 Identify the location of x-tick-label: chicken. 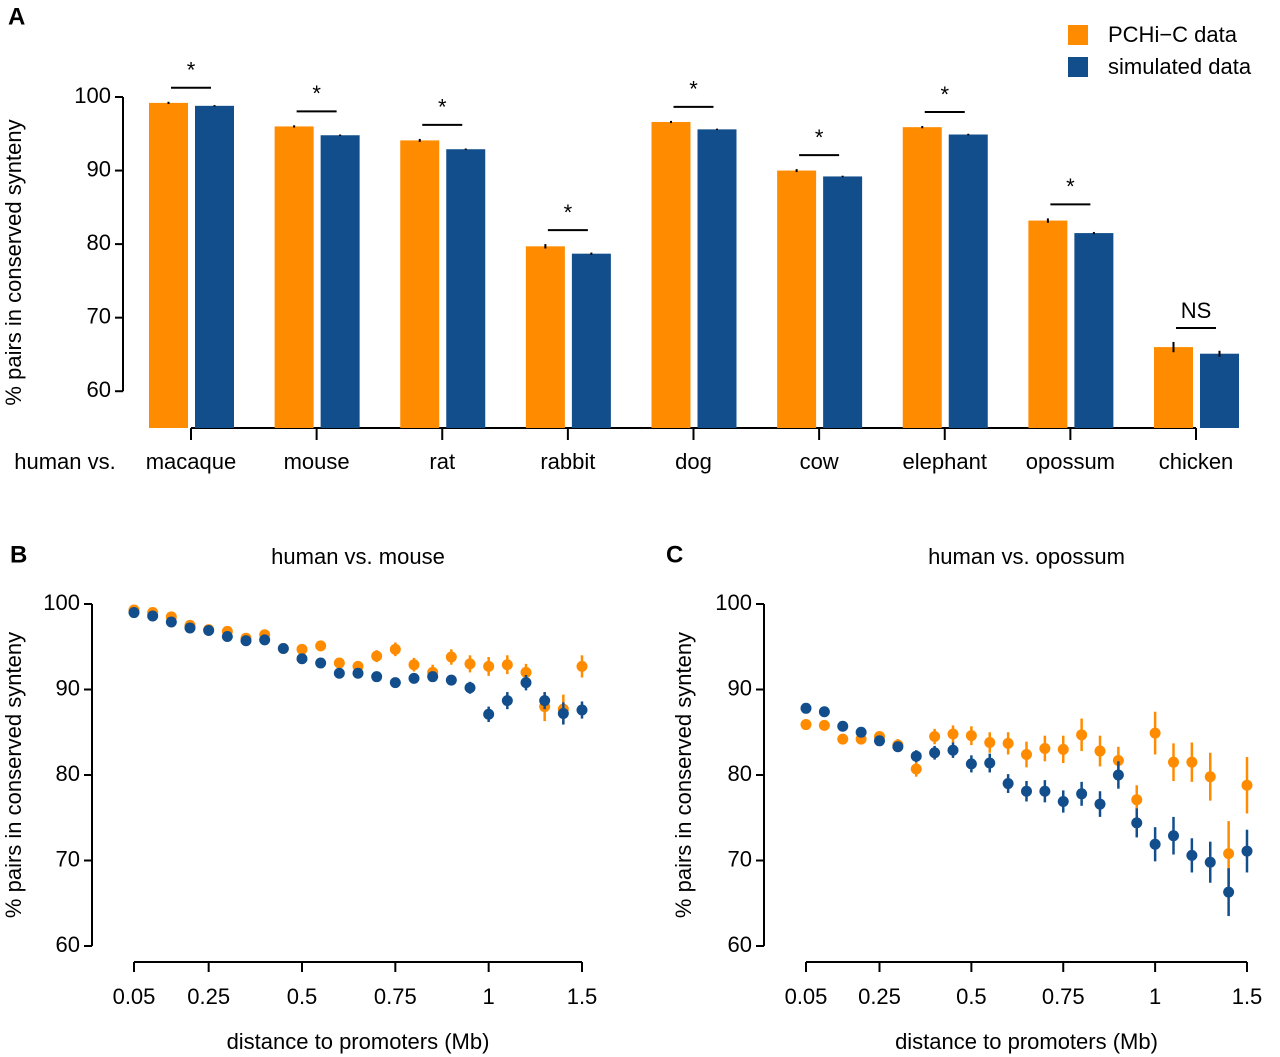
(1196, 461).